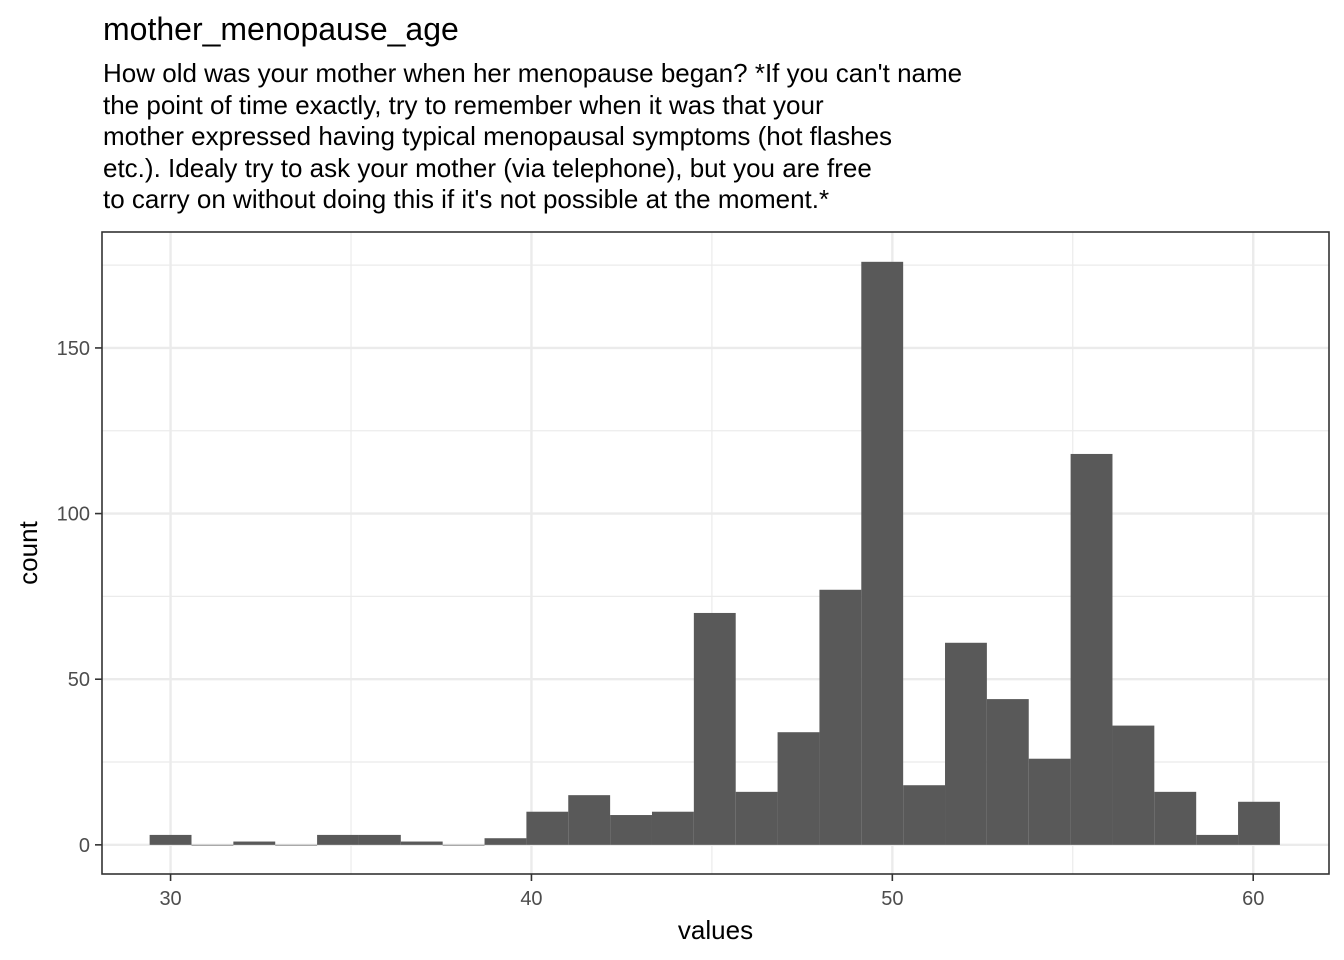 Image resolution: width=1344 pixels, height=960 pixels. Describe the element at coordinates (892, 899) in the screenshot. I see `x-tick-label: 50` at that location.